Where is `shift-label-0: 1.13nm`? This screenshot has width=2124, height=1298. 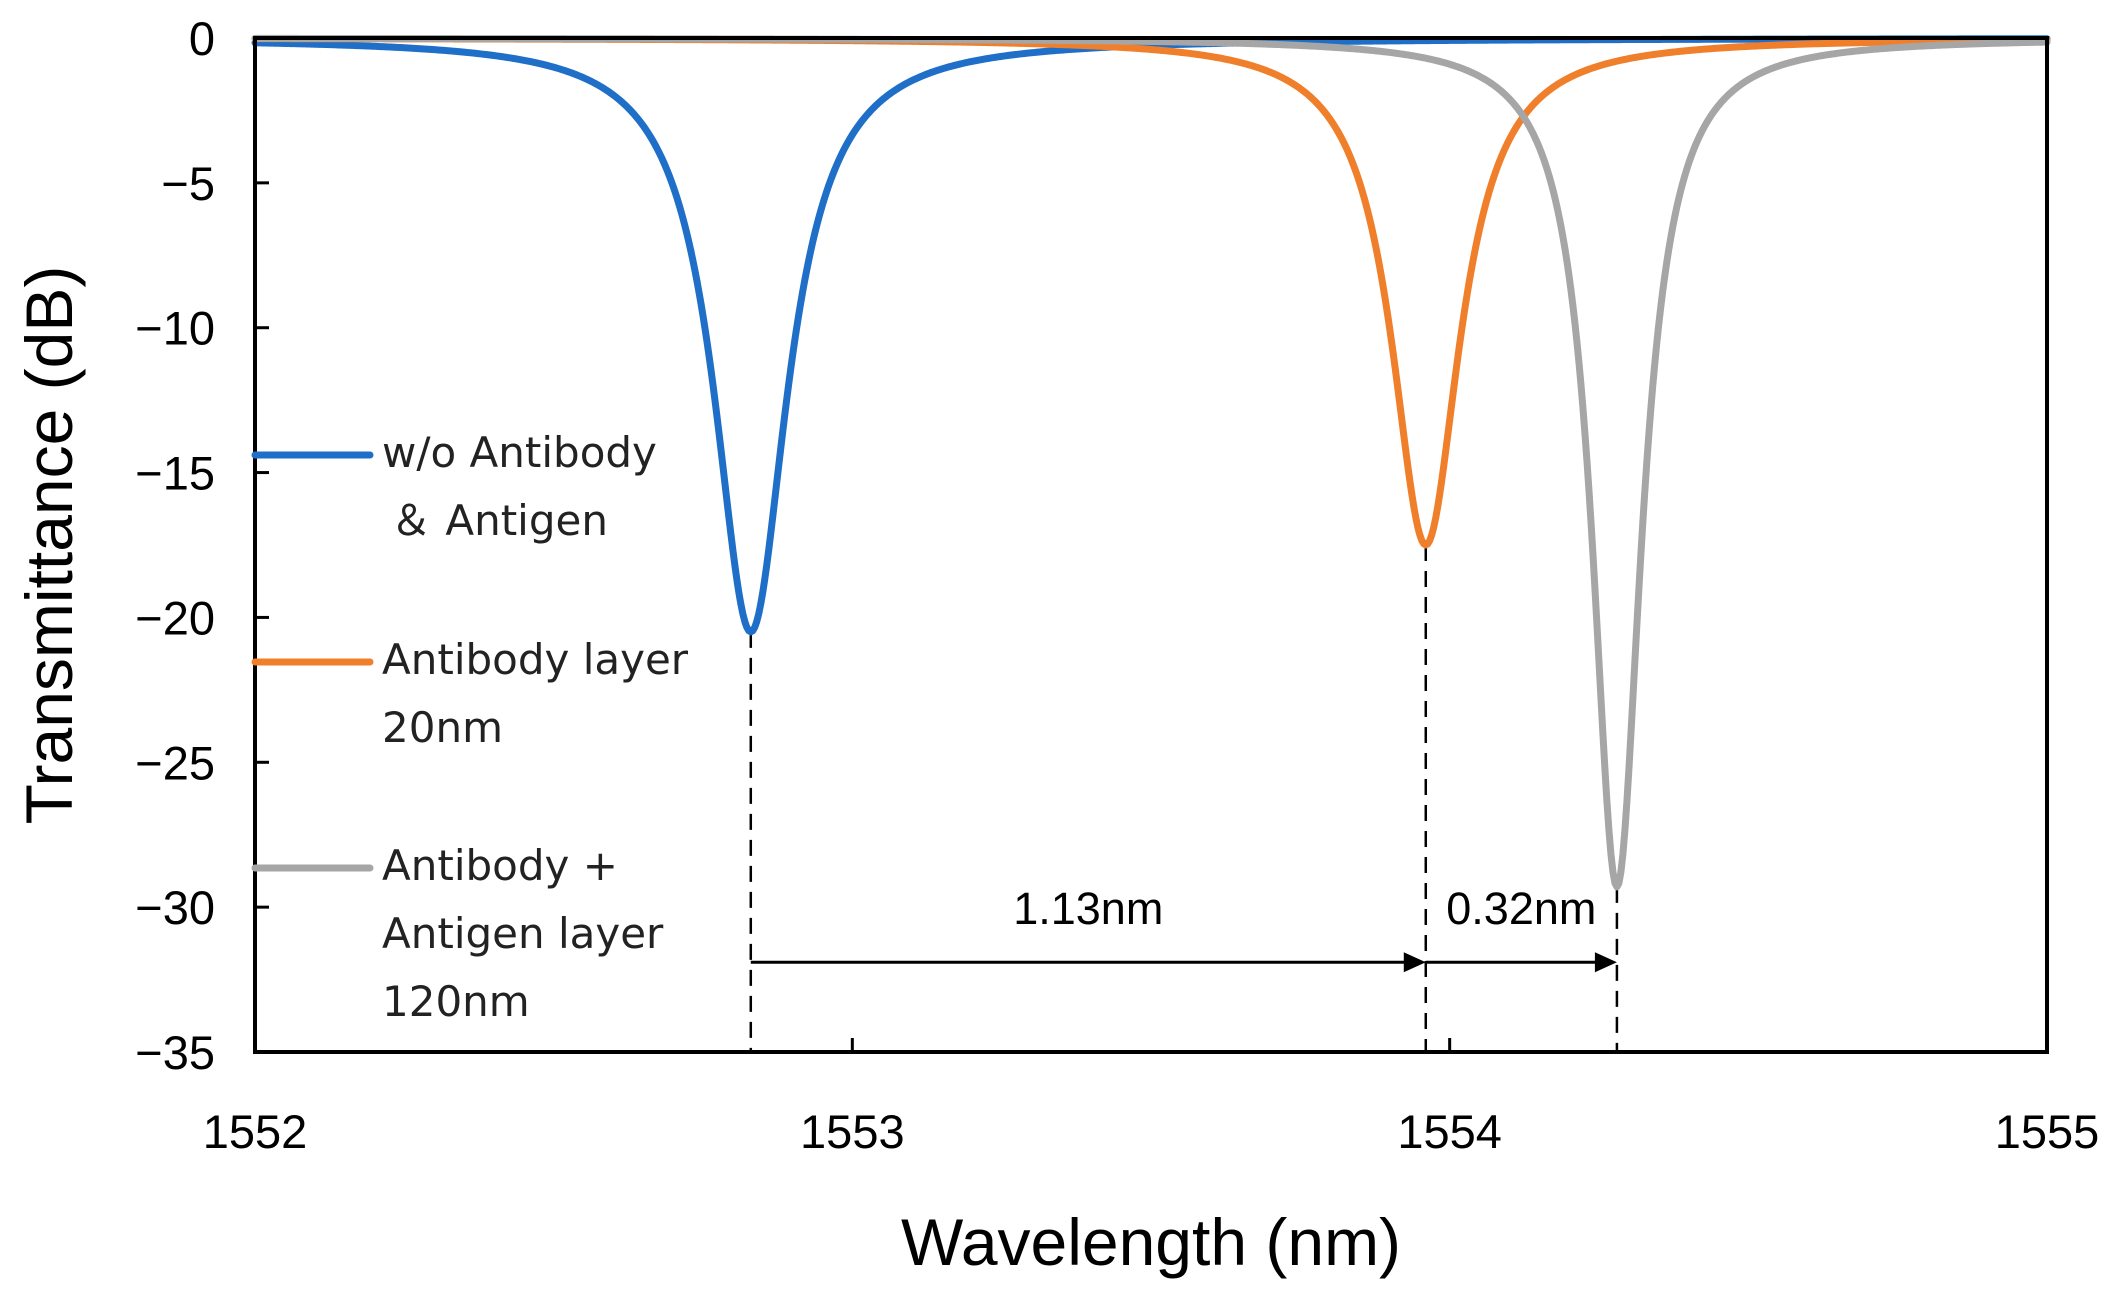 shift-label-0: 1.13nm is located at coordinates (1088, 908).